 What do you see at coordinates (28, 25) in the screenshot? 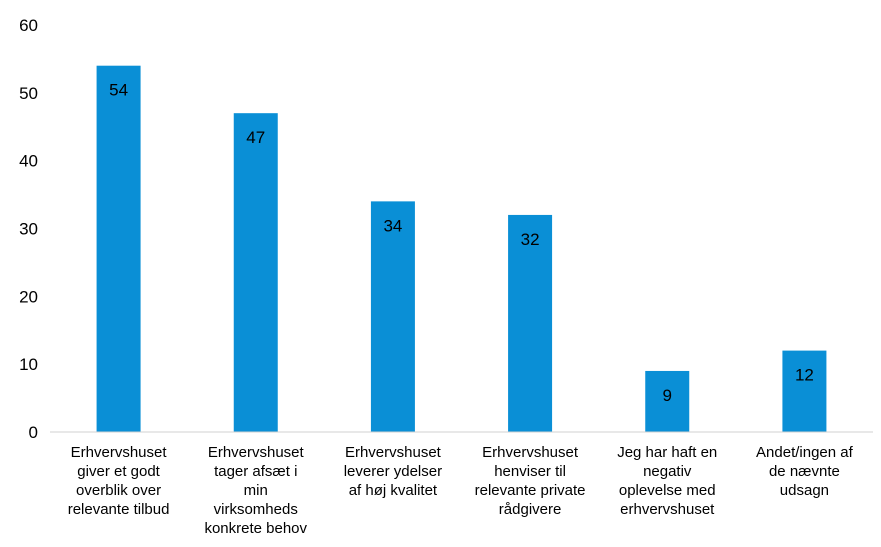
I see `y-tick-label: 60` at bounding box center [28, 25].